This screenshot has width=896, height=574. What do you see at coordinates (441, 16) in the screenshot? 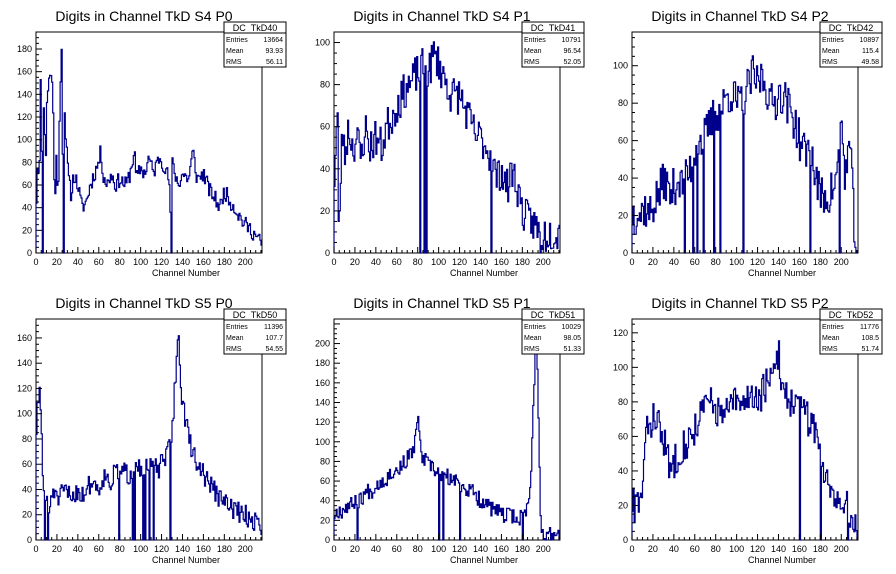
I see `chart-title: Digits in Channel TkD S4 P1` at bounding box center [441, 16].